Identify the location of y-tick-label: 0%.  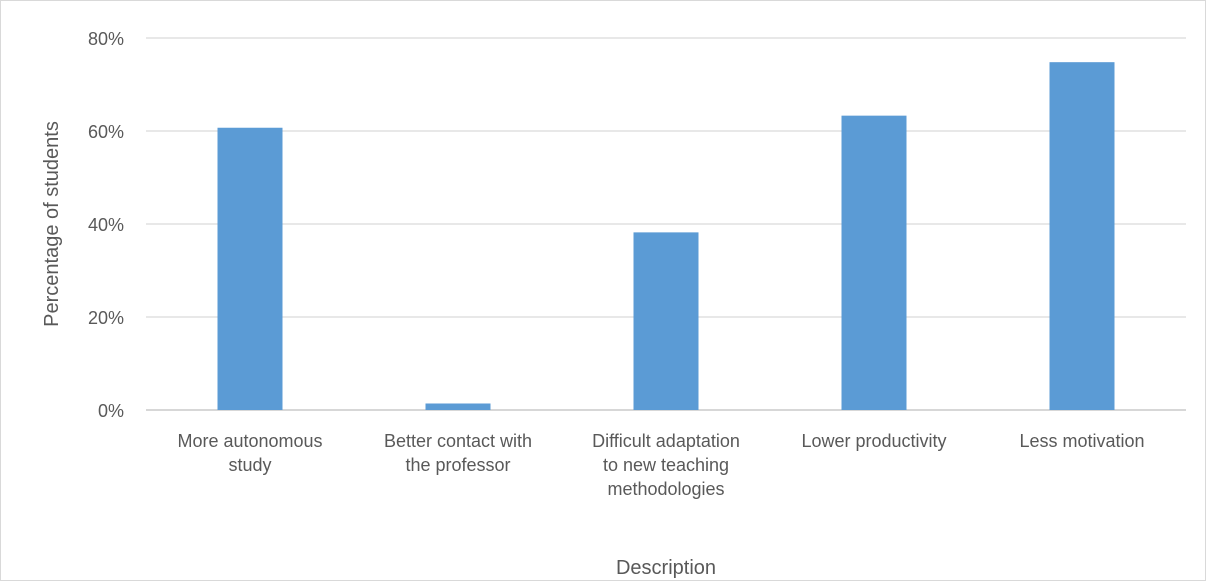
(111, 411).